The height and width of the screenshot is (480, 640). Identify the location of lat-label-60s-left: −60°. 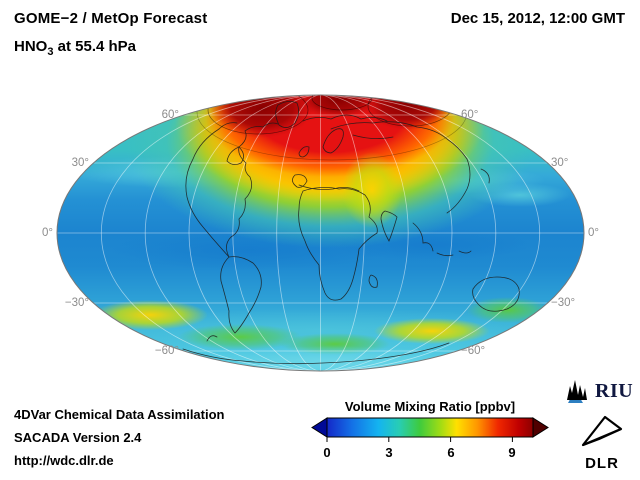
(166, 351).